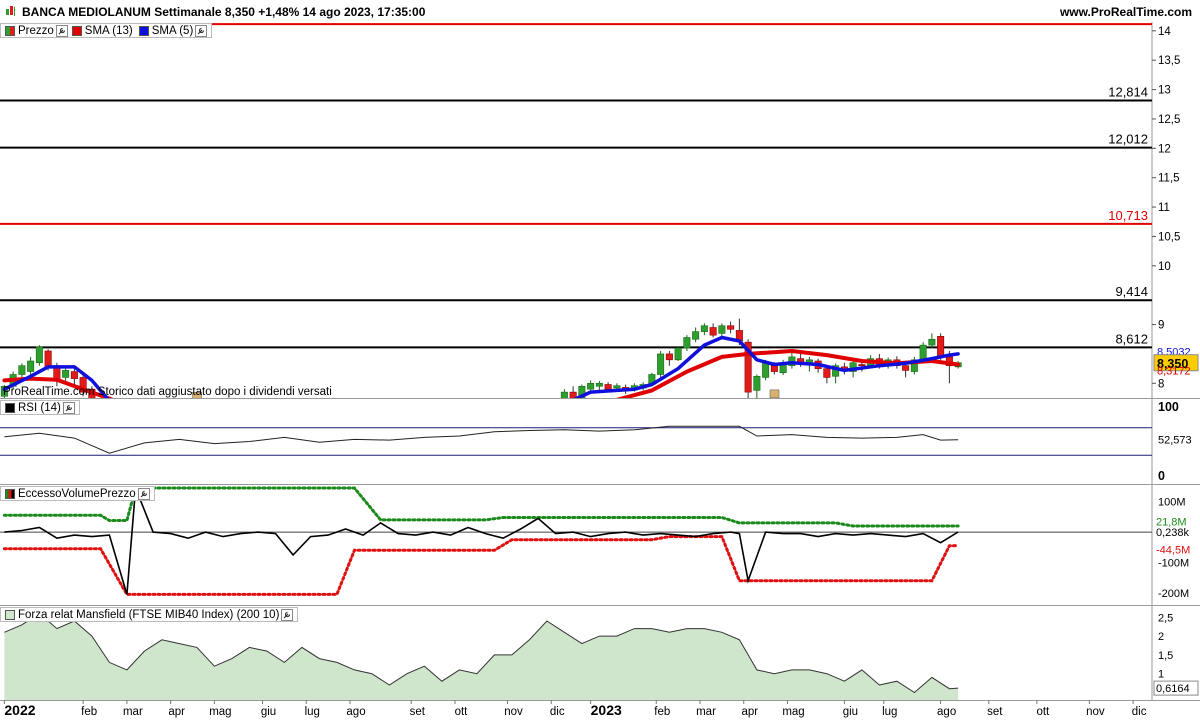 The image size is (1200, 720). What do you see at coordinates (1128, 215) in the screenshot?
I see `level-label: 10,713` at bounding box center [1128, 215].